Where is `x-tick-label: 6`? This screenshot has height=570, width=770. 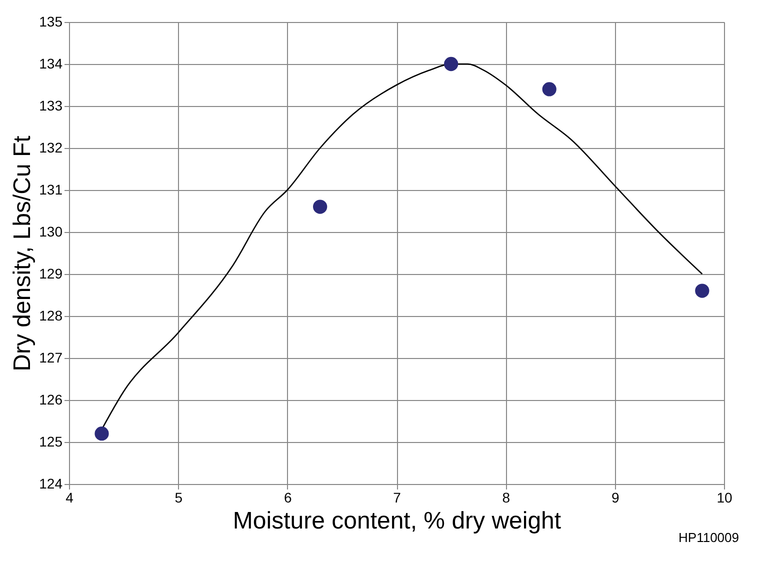 x-tick-label: 6 is located at coordinates (288, 498).